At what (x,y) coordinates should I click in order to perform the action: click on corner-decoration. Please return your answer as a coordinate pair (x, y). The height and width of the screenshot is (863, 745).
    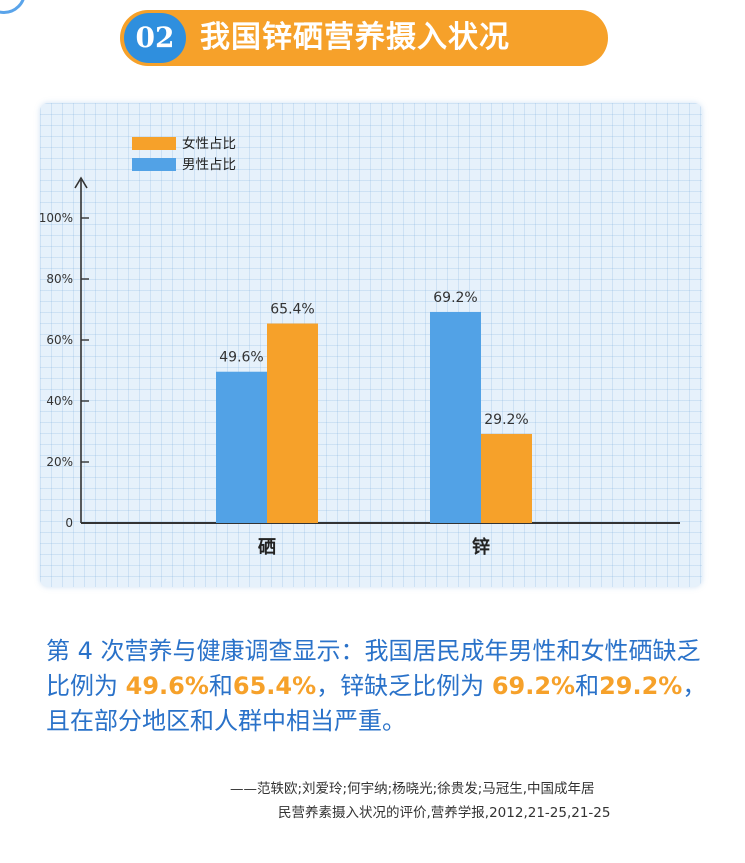
    Looking at the image, I should click on (13, 7).